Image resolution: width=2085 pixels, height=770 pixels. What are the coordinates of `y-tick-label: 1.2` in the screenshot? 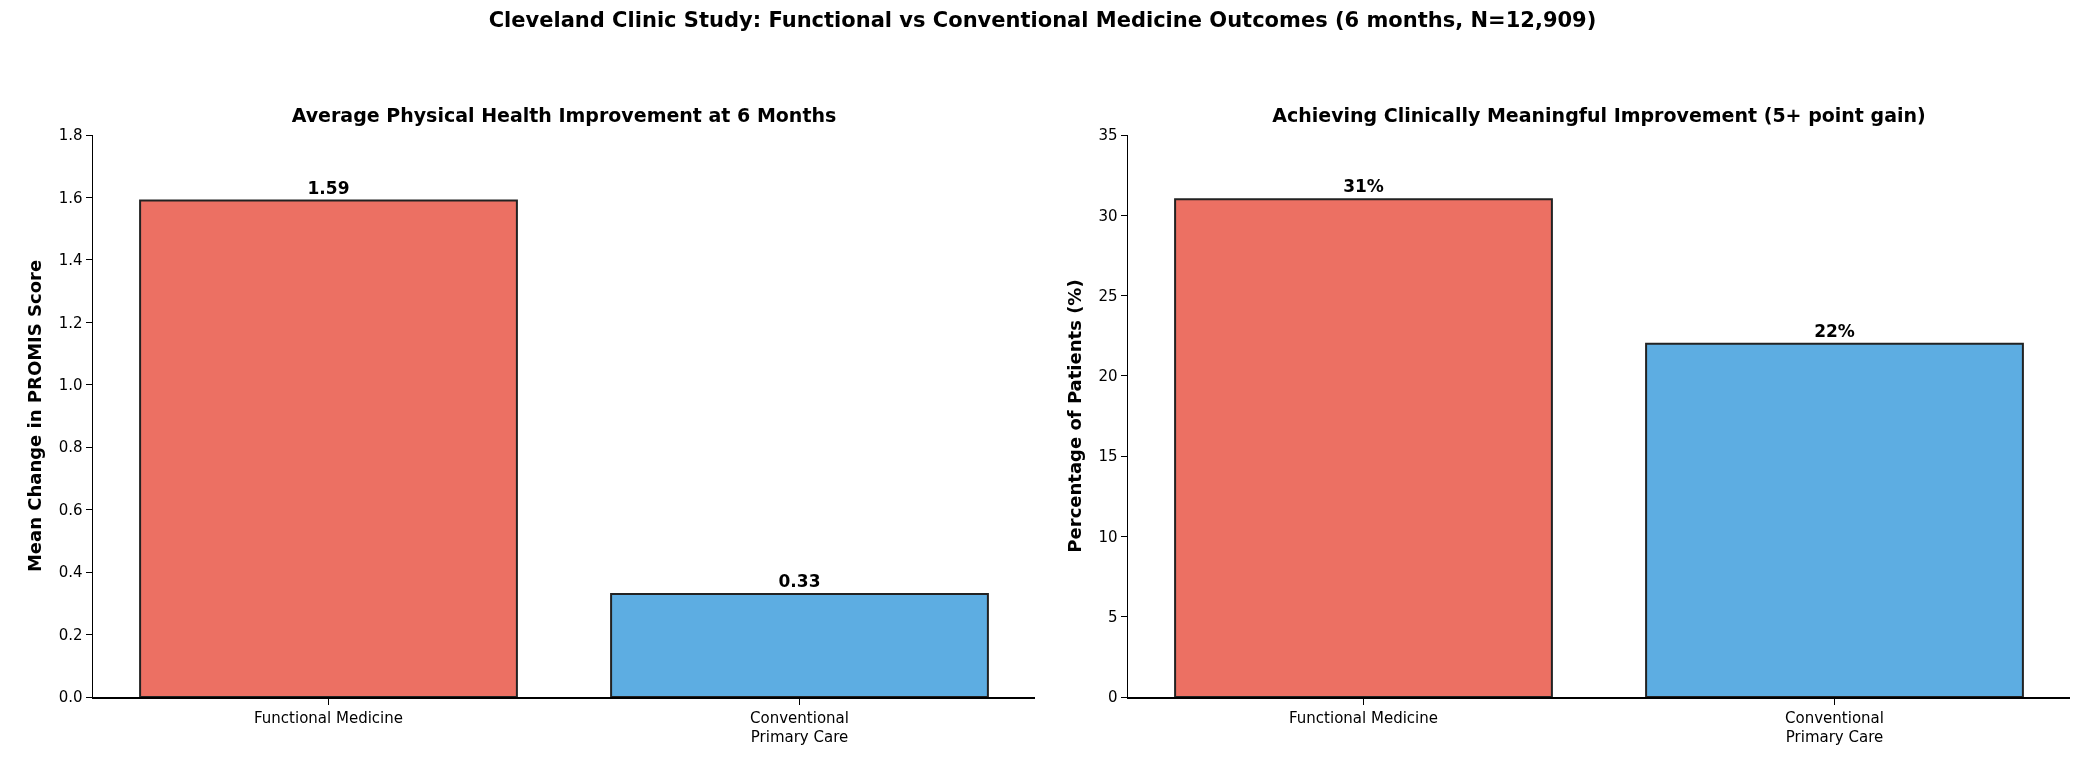 It's located at (70, 322).